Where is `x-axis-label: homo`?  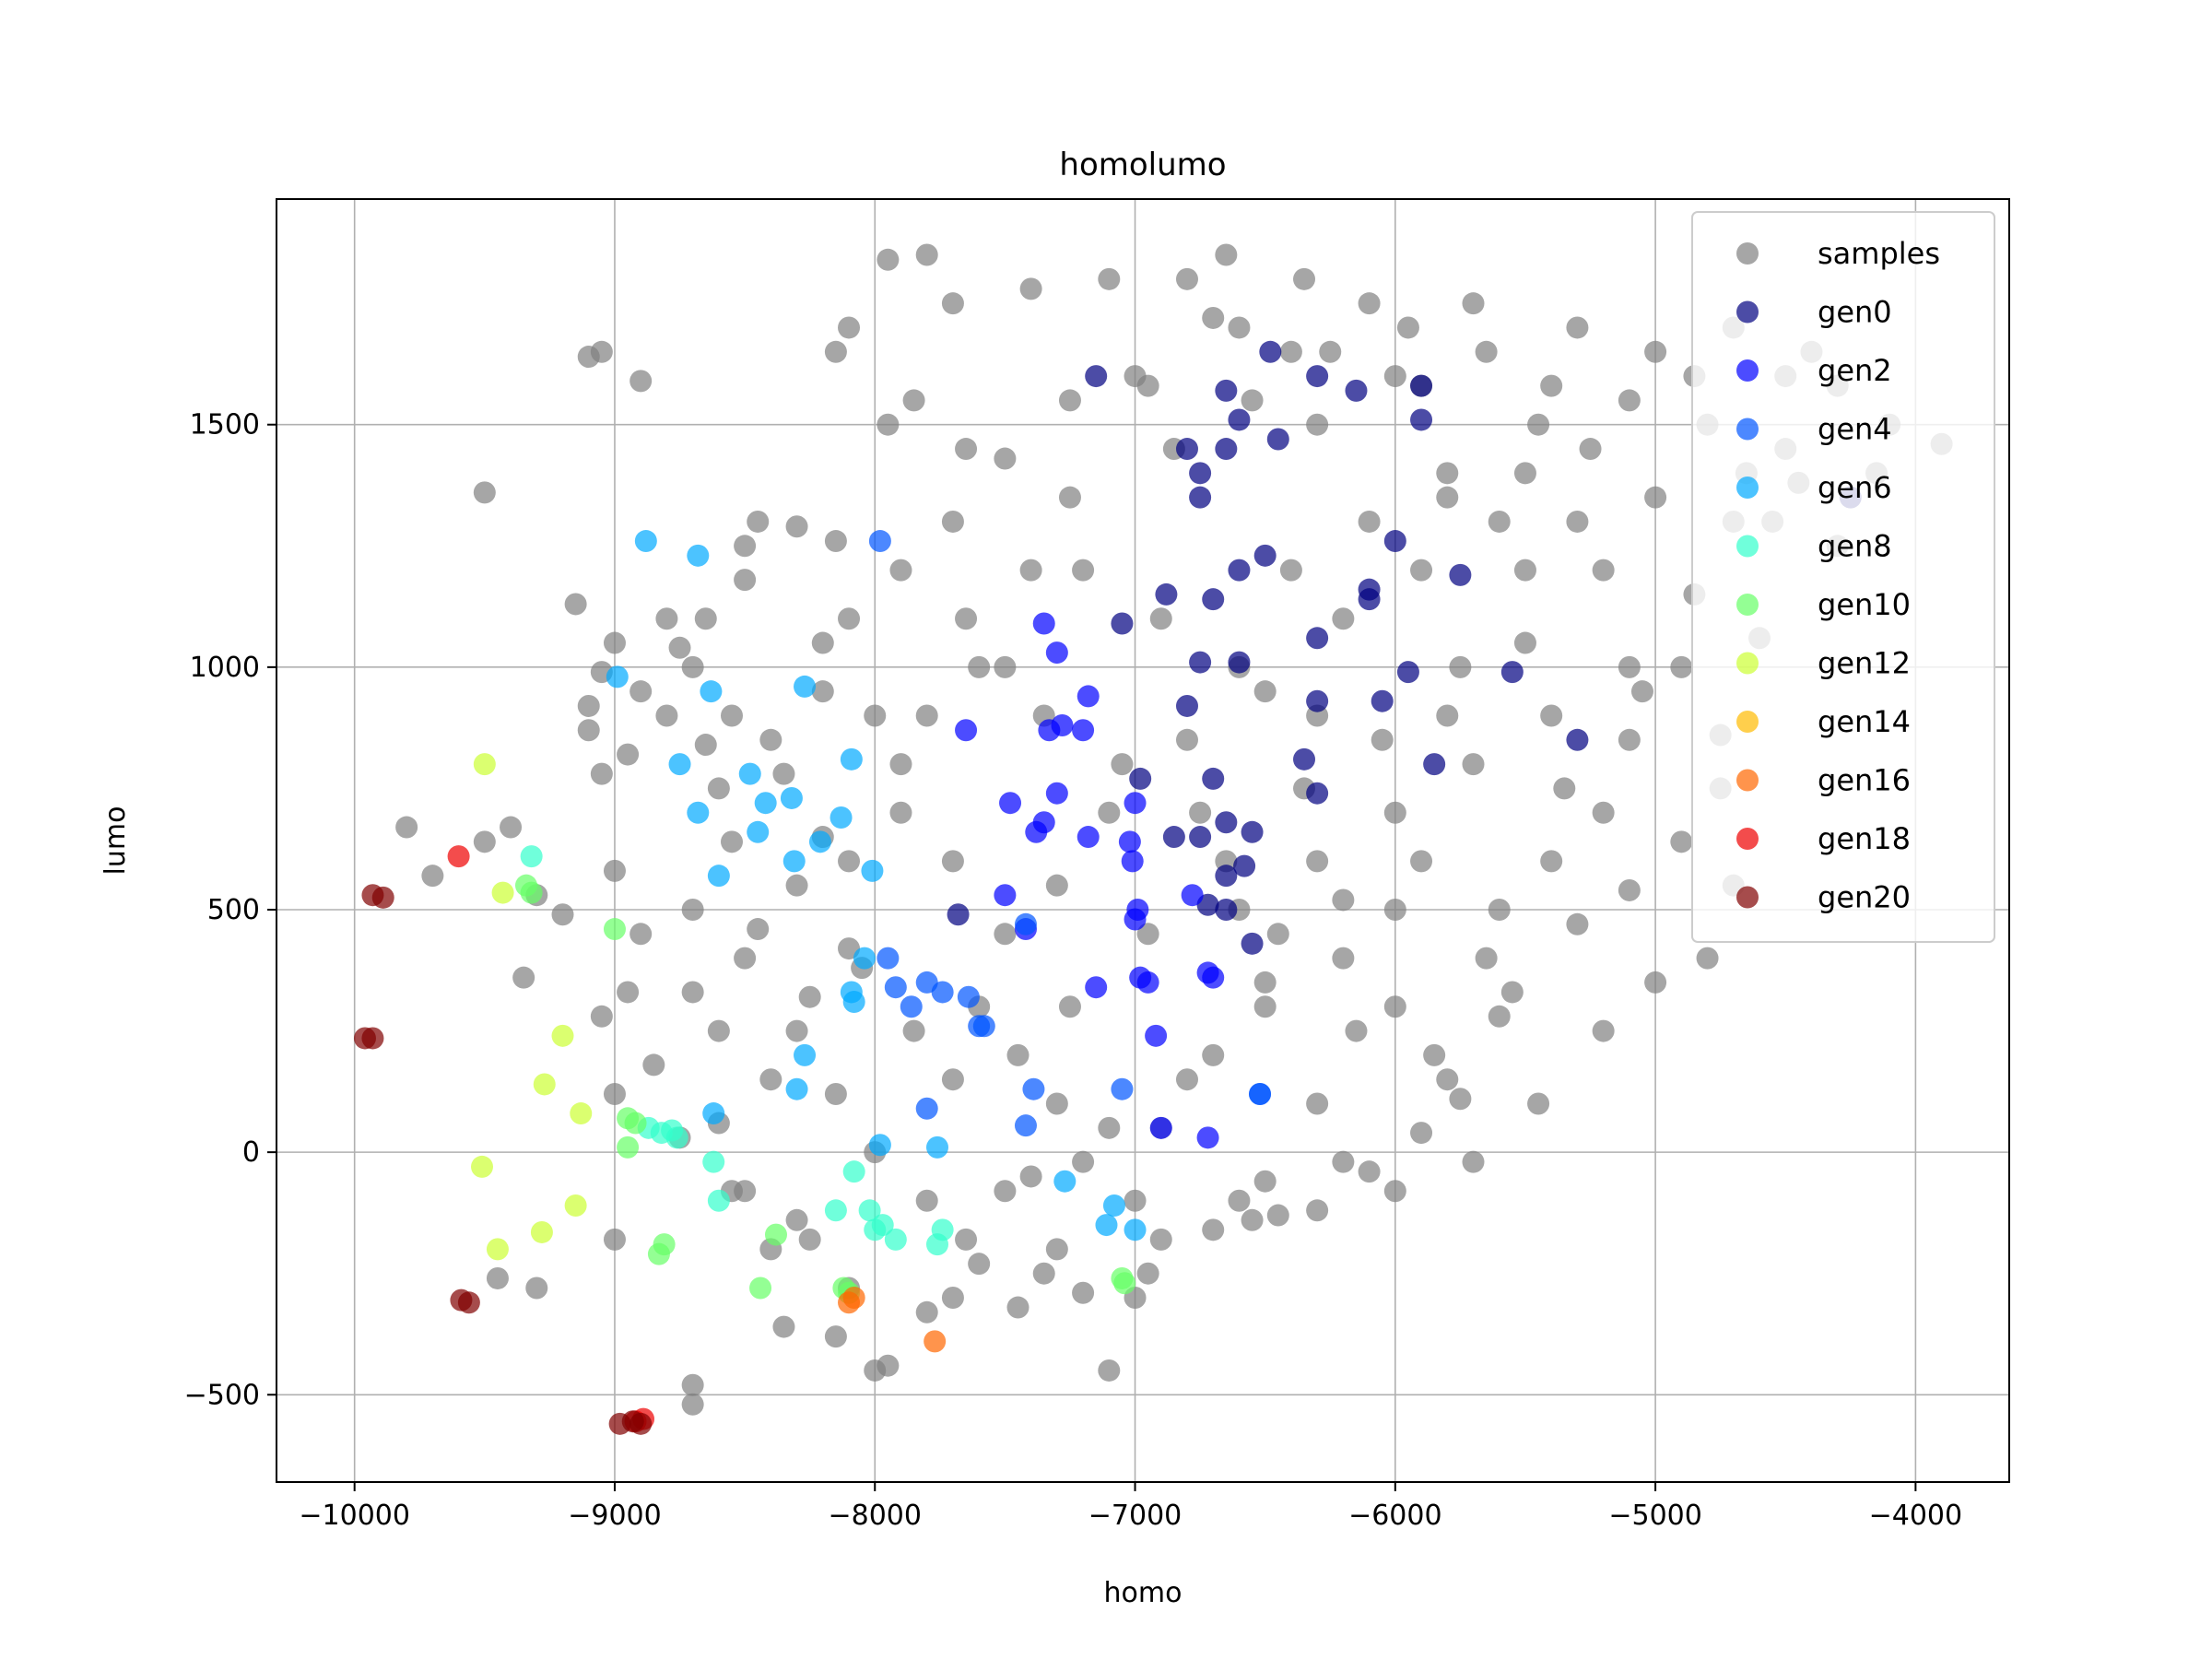 x-axis-label: homo is located at coordinates (1143, 1593).